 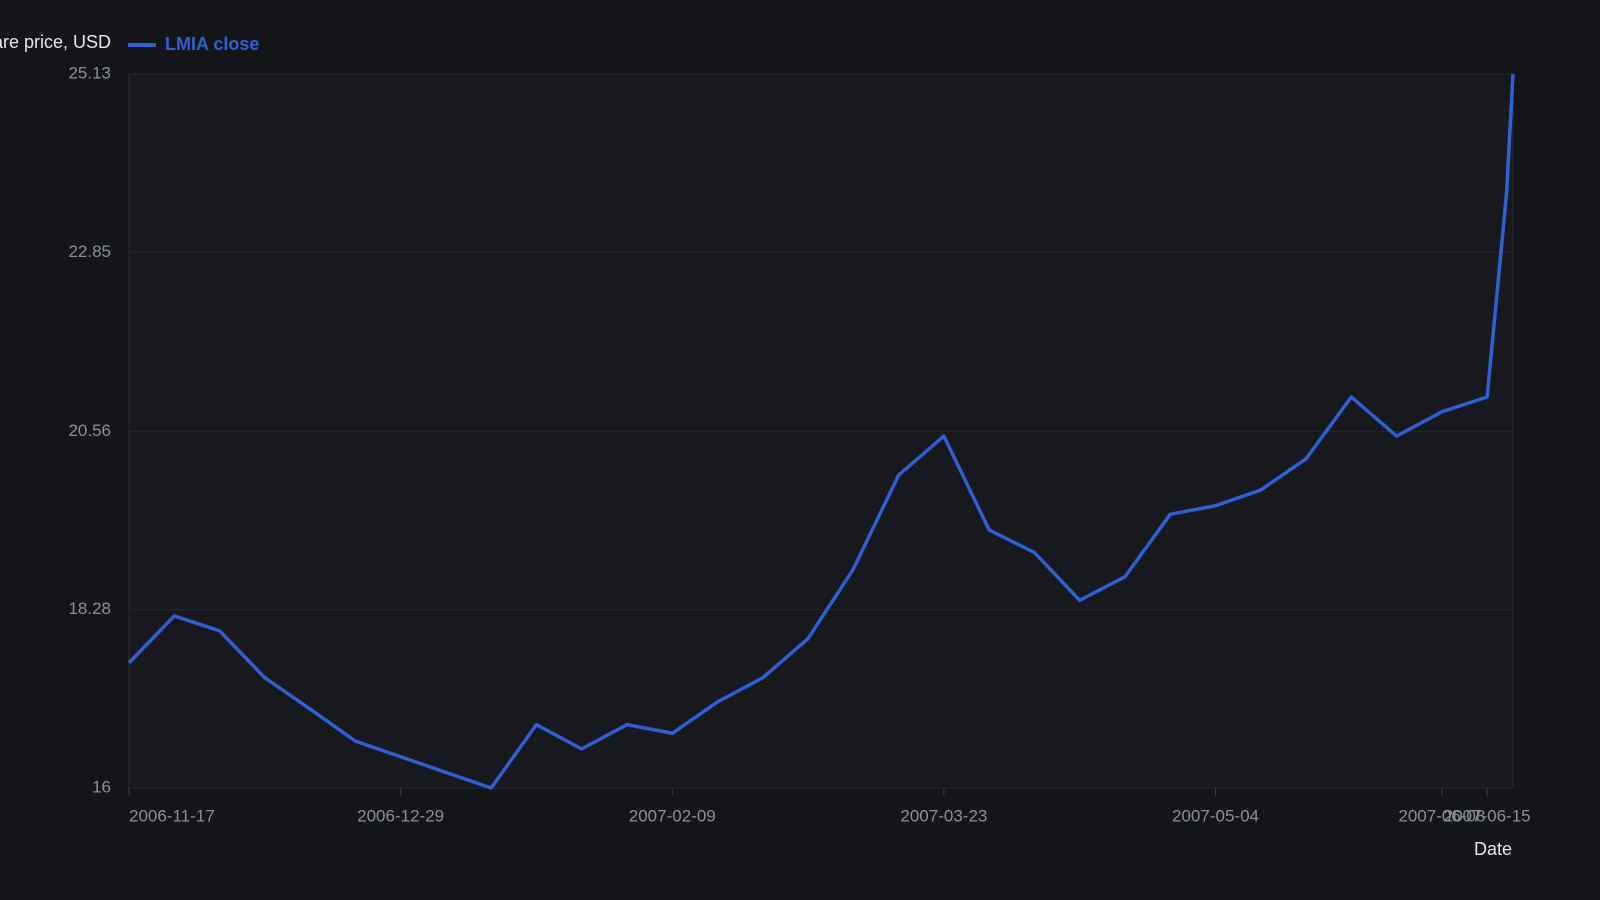 I want to click on y-axis-label: Share price, USD, so click(x=55, y=42).